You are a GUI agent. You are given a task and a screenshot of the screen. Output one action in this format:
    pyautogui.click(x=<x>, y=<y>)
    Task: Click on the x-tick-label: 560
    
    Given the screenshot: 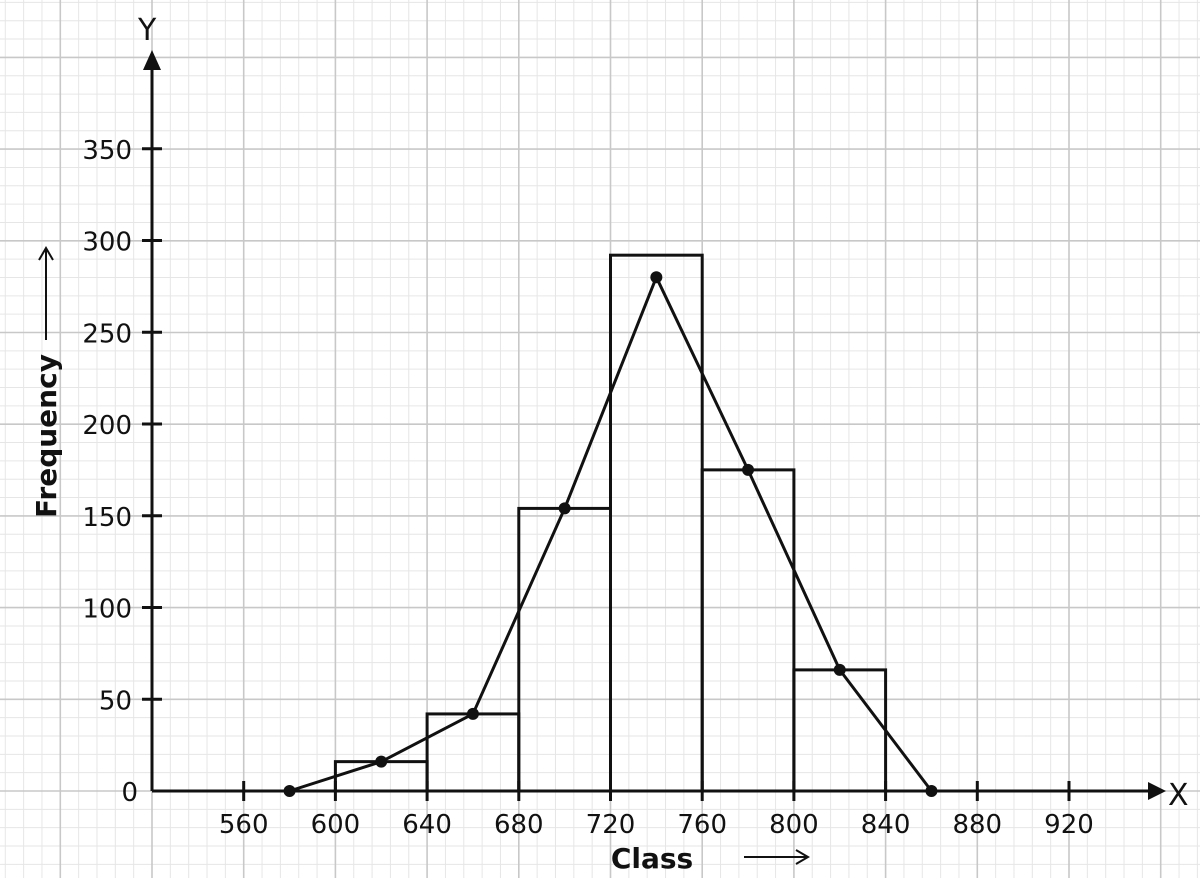 What is the action you would take?
    pyautogui.click(x=244, y=825)
    